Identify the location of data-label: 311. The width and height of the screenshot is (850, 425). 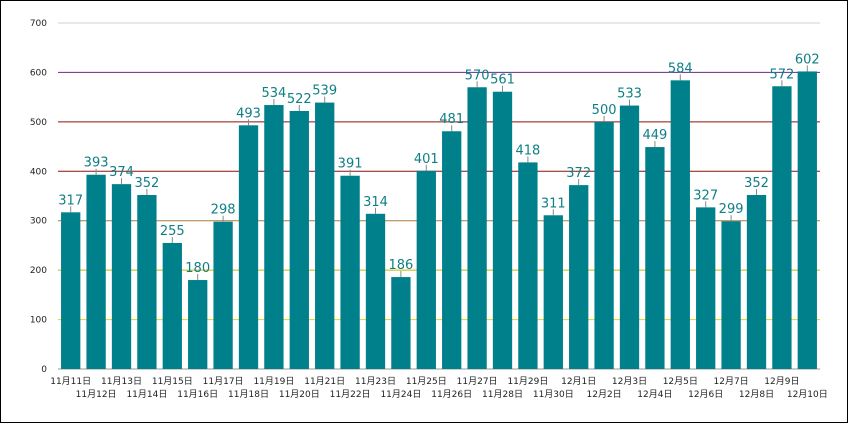
(553, 203).